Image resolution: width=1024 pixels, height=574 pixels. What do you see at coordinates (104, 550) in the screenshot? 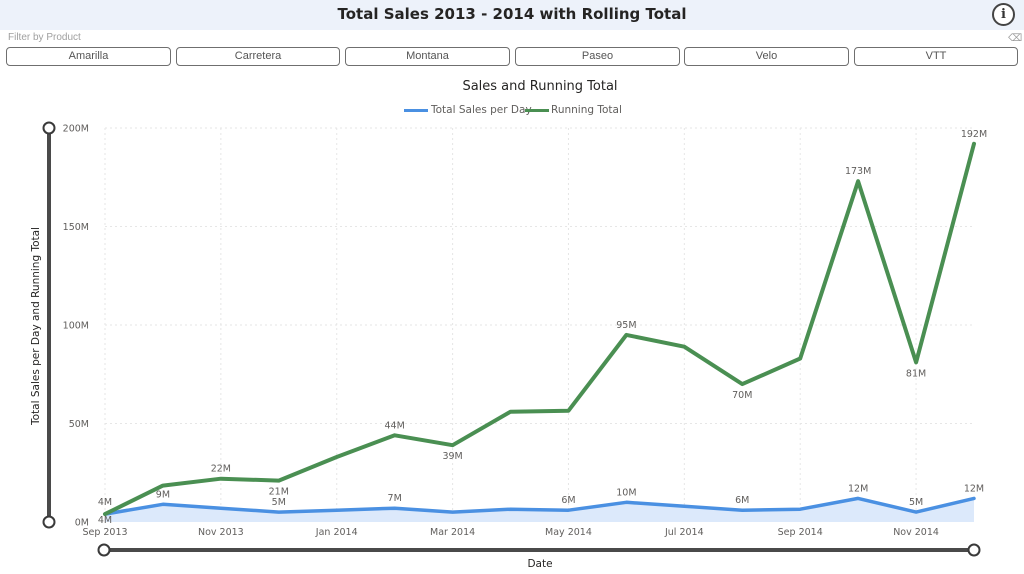
I see `x-range-slider-left-handle` at bounding box center [104, 550].